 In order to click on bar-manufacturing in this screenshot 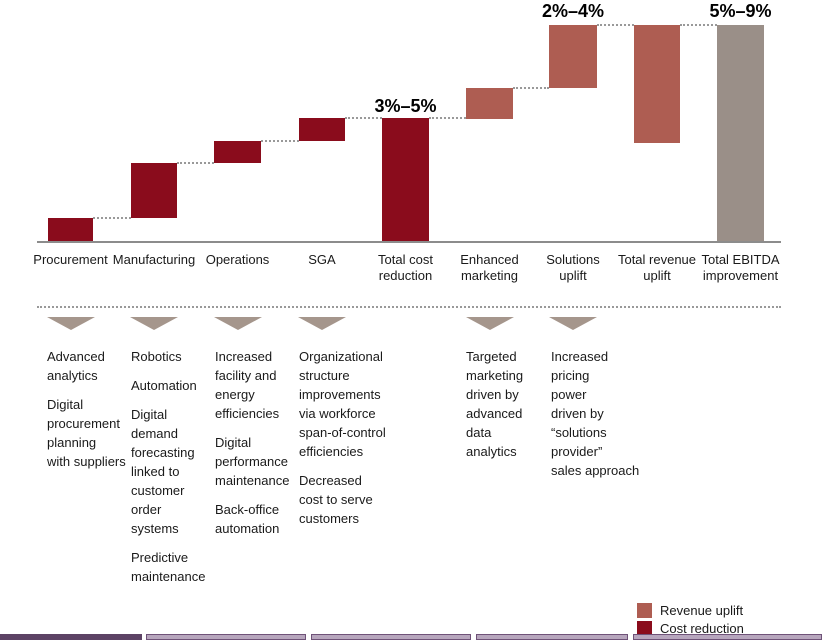, I will do `click(154, 190)`.